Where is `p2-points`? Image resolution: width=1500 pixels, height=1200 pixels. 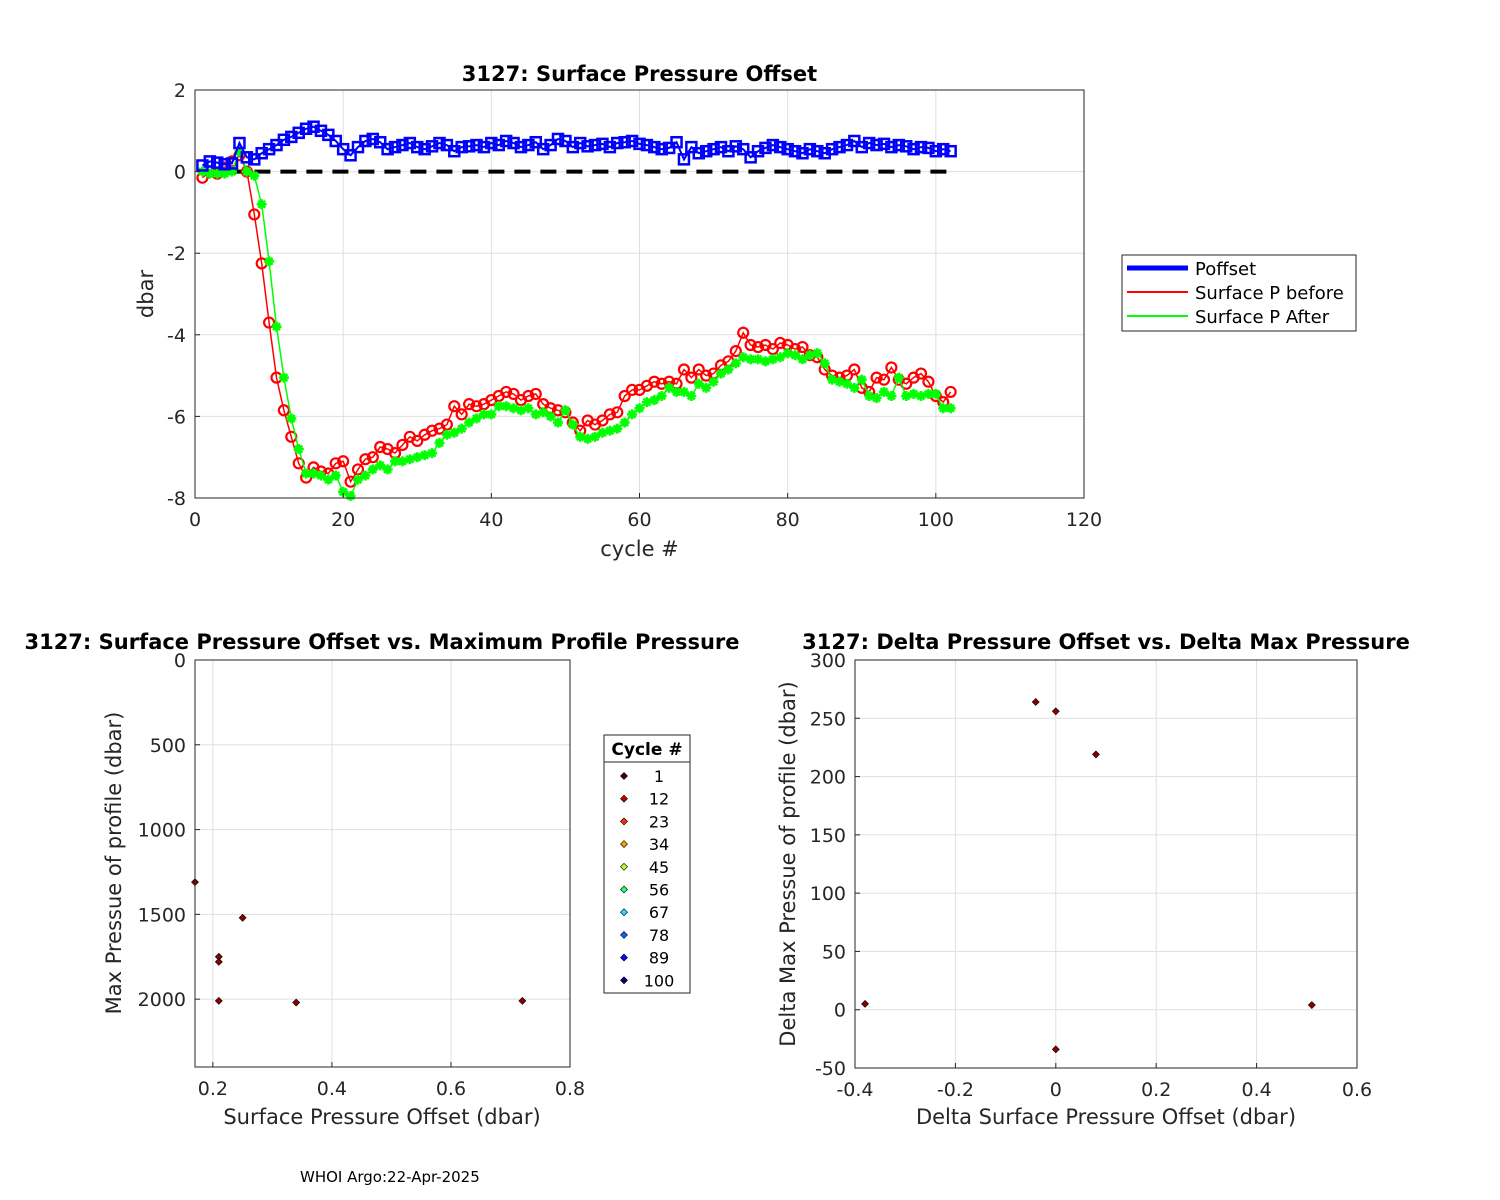
p2-points is located at coordinates (359, 942).